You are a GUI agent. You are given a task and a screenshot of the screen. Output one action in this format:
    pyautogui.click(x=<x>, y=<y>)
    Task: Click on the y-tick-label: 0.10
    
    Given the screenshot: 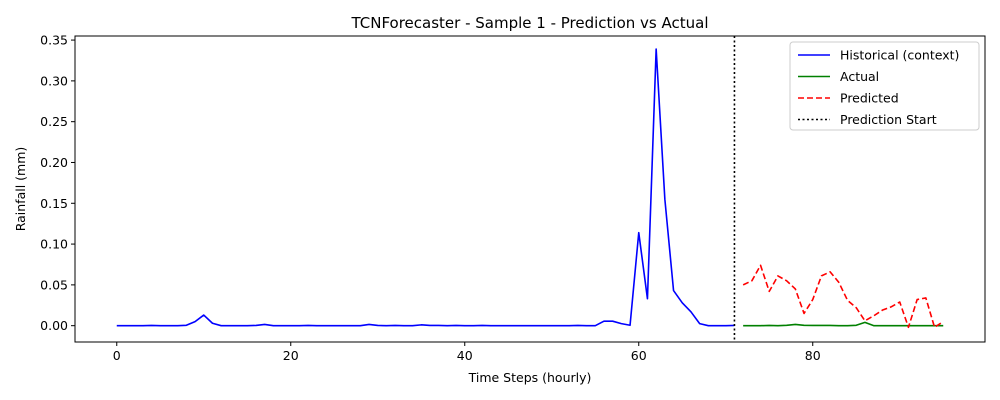 What is the action you would take?
    pyautogui.click(x=54, y=244)
    